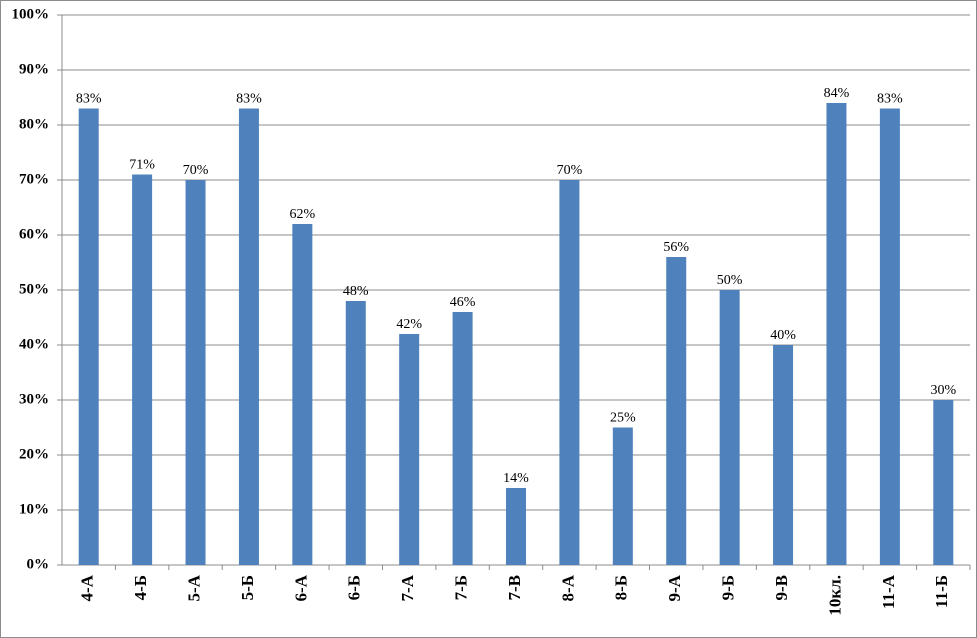  What do you see at coordinates (567, 587) in the screenshot?
I see `x-tick-label: 8-А` at bounding box center [567, 587].